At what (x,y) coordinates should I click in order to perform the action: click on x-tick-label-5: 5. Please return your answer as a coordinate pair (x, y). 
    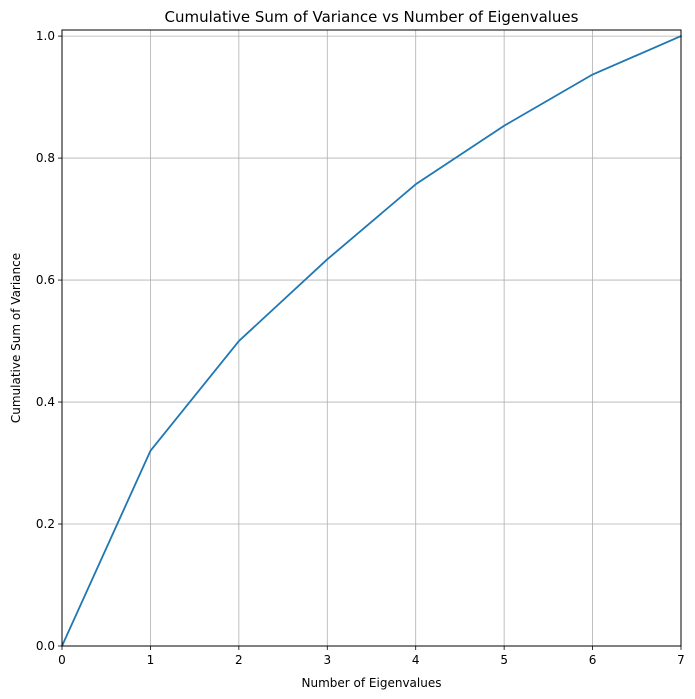
    Looking at the image, I should click on (504, 660).